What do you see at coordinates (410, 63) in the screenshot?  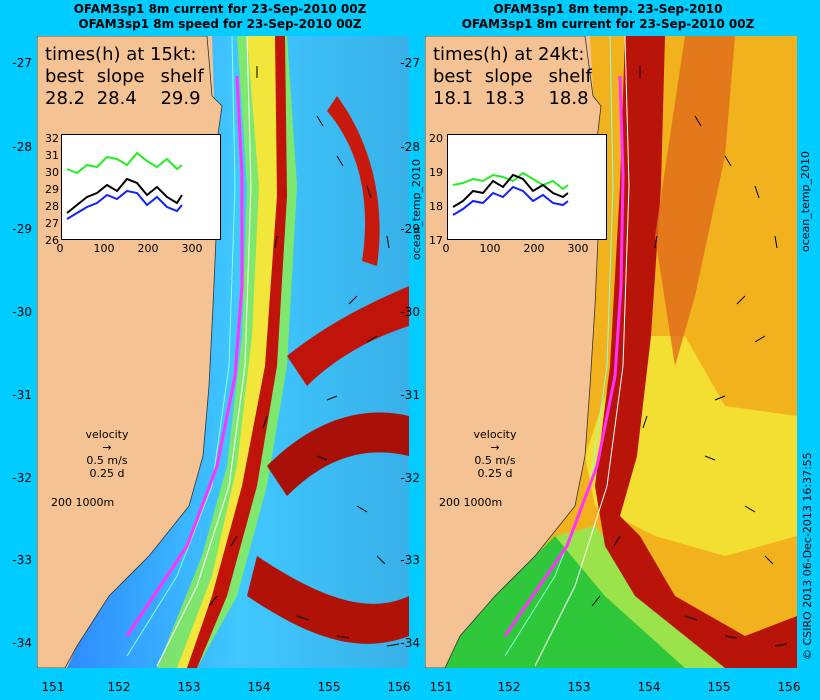 I see `right-lat-27: -27` at bounding box center [410, 63].